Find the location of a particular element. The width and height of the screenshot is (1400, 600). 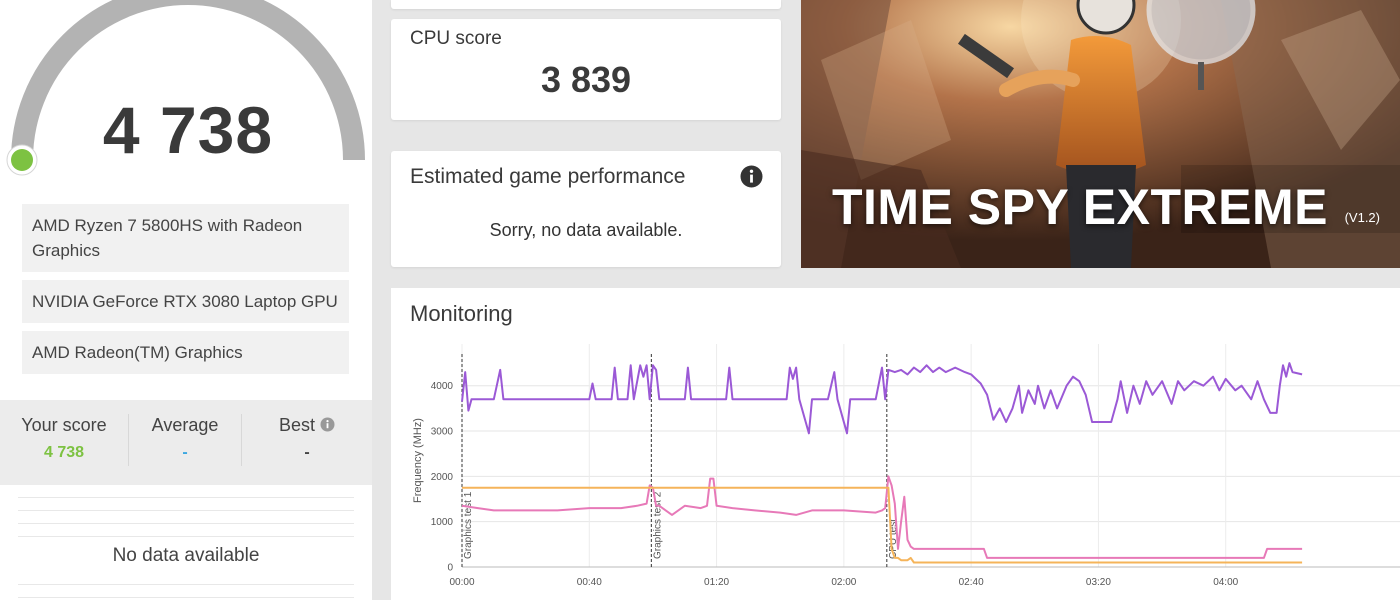

your-score-value: 4 738 is located at coordinates (64, 452).